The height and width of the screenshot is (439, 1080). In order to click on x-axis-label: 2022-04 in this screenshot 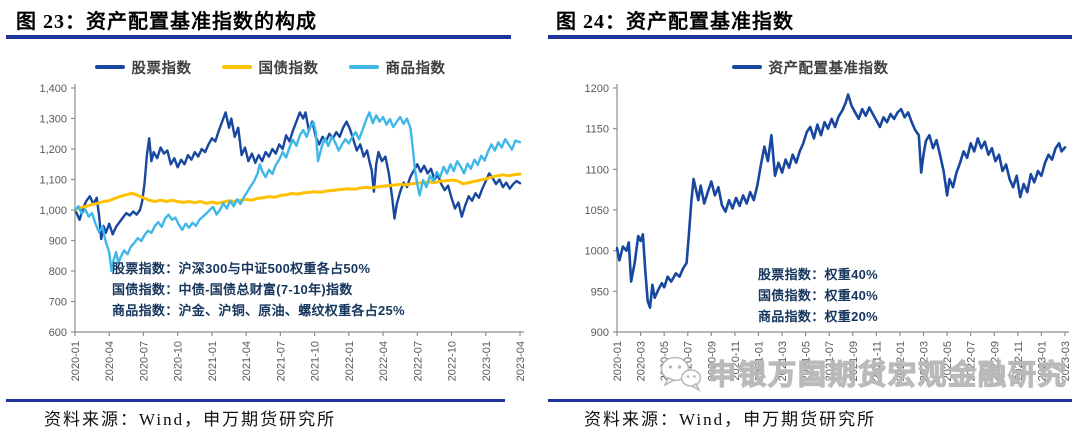, I will do `click(384, 361)`.